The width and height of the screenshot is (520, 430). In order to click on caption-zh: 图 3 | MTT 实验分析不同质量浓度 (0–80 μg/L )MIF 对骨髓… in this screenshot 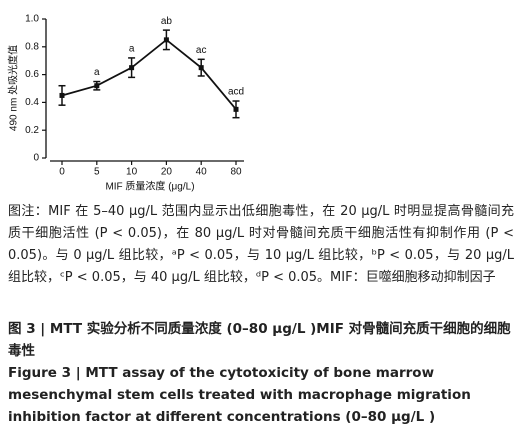, I will do `click(259, 340)`.